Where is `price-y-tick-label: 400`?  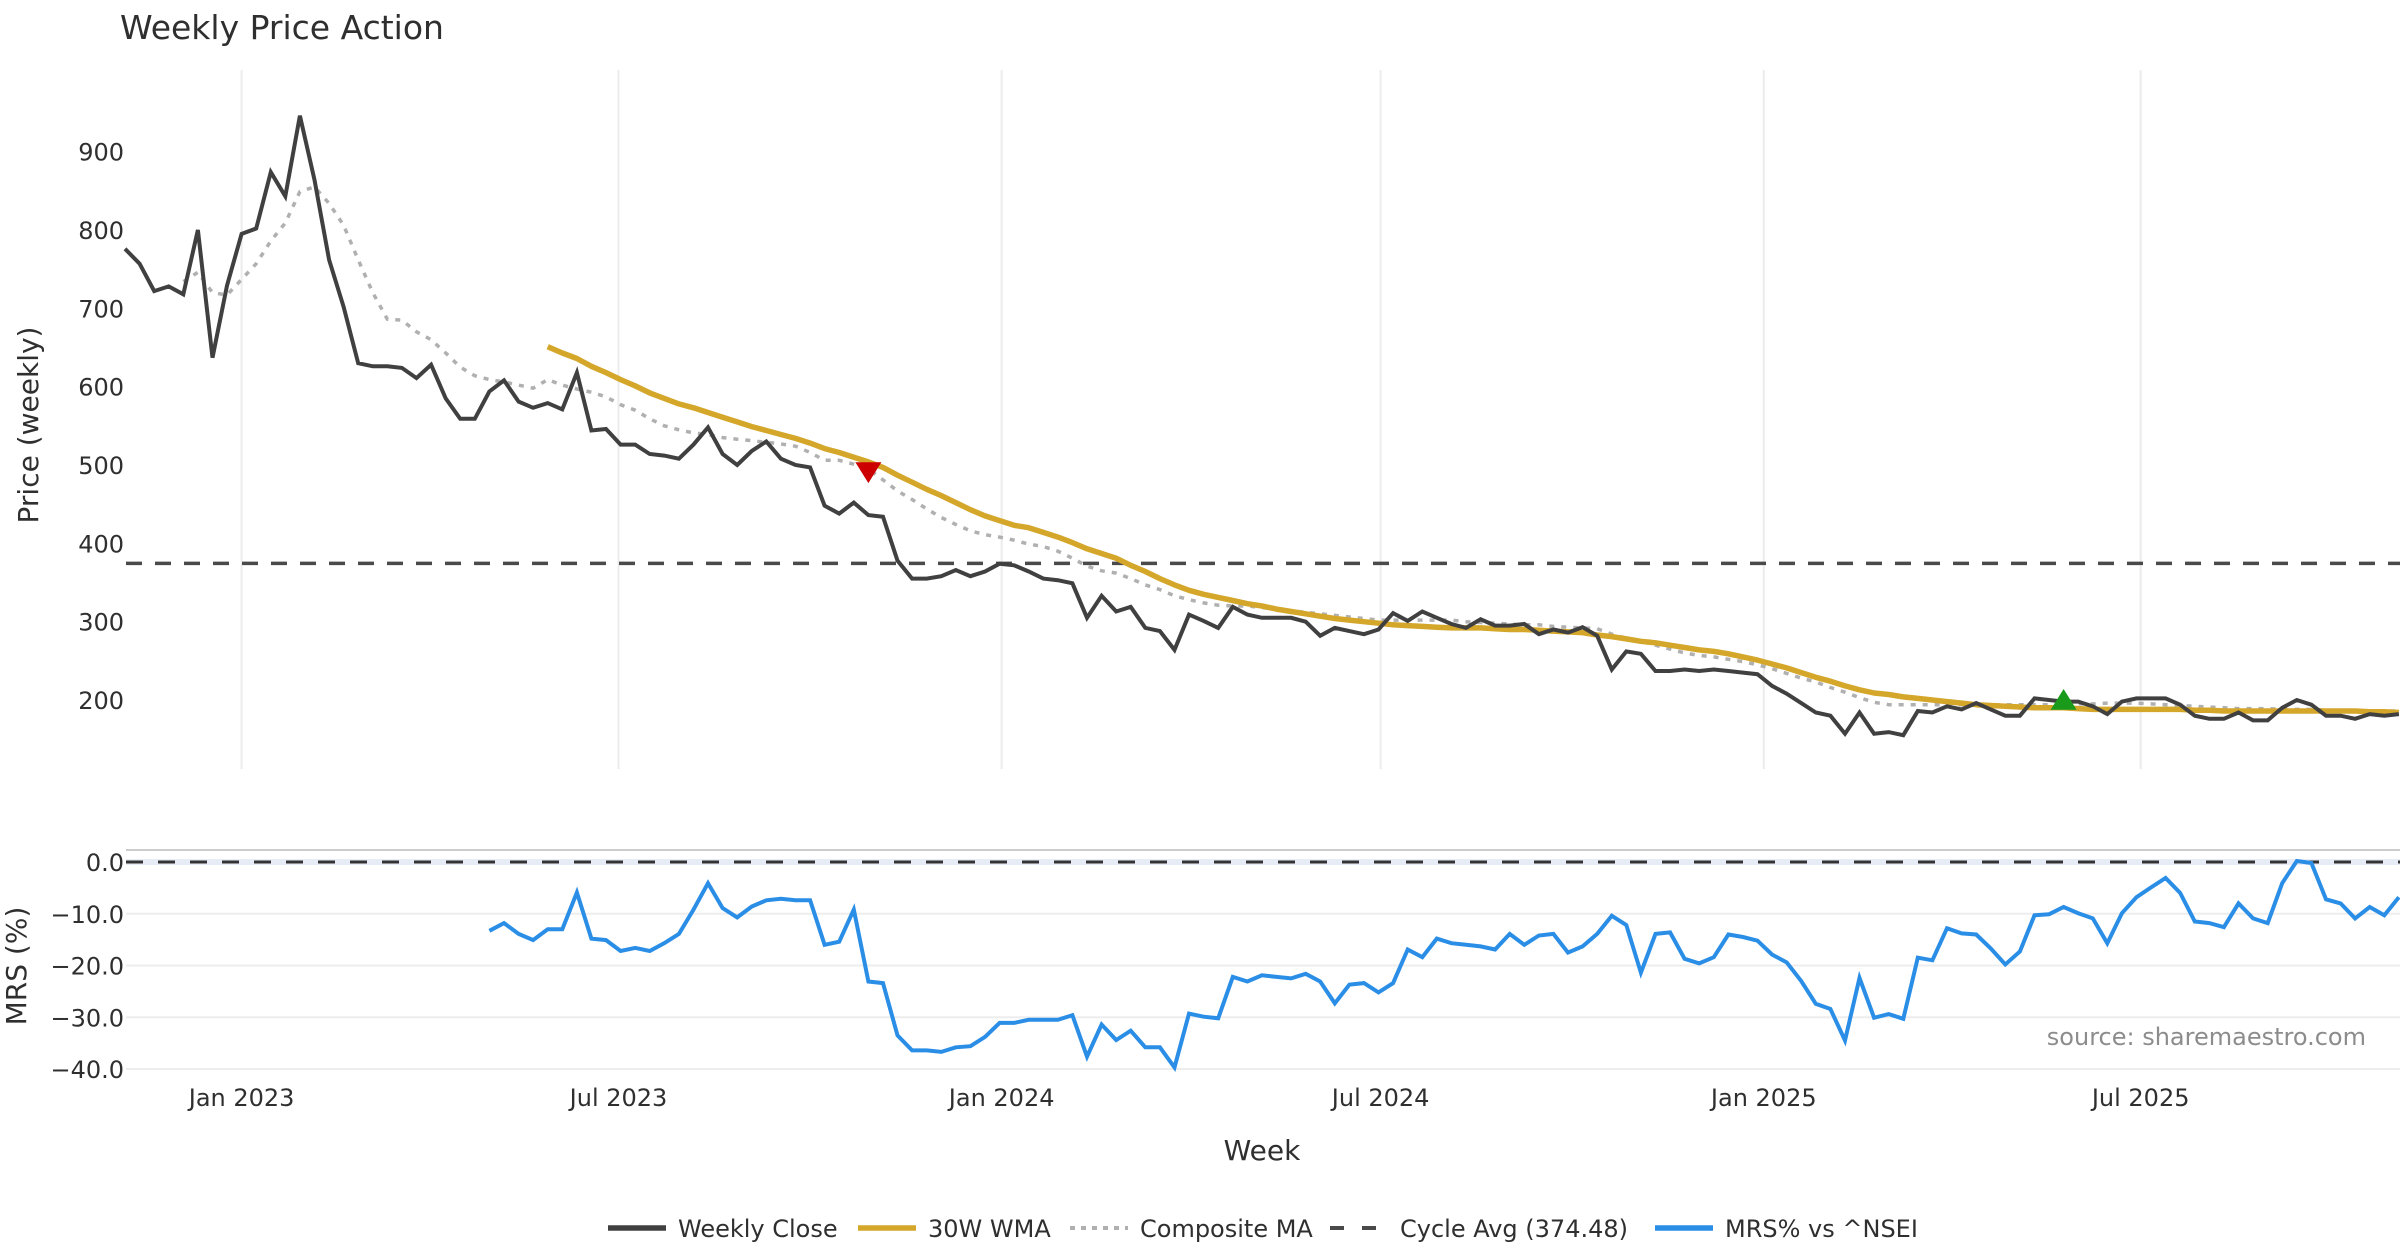 price-y-tick-label: 400 is located at coordinates (101, 544).